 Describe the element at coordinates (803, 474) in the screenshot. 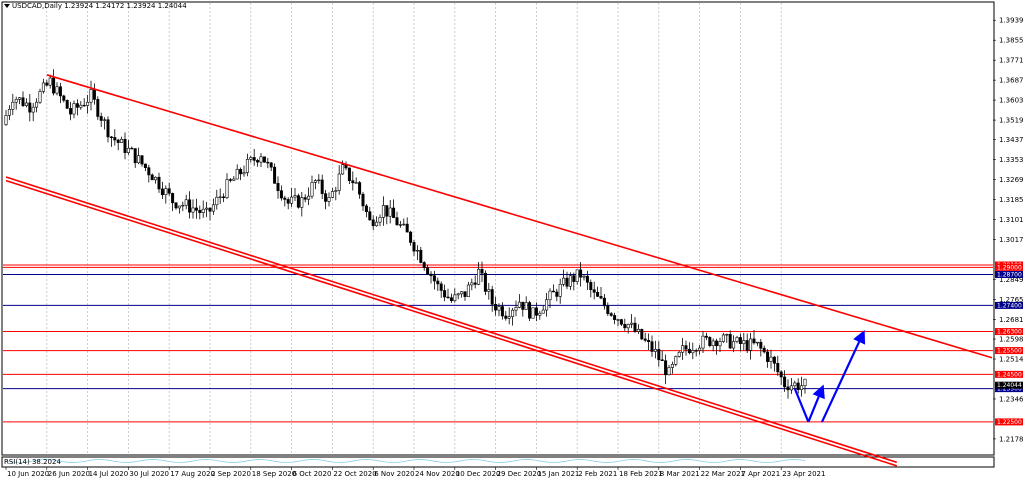

I see `date-tick-label: 23 Apr 2021` at that location.